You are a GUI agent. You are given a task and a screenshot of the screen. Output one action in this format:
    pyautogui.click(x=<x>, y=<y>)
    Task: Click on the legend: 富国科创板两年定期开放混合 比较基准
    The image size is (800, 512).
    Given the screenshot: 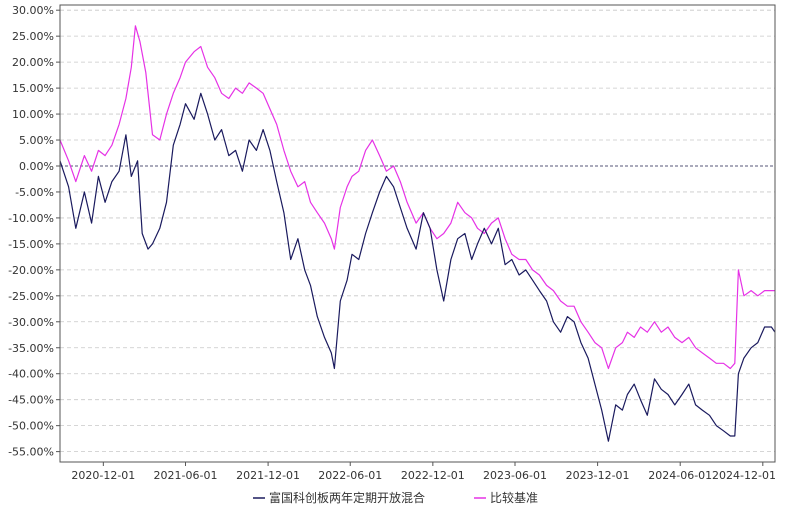 What is the action you would take?
    pyautogui.click(x=395, y=497)
    